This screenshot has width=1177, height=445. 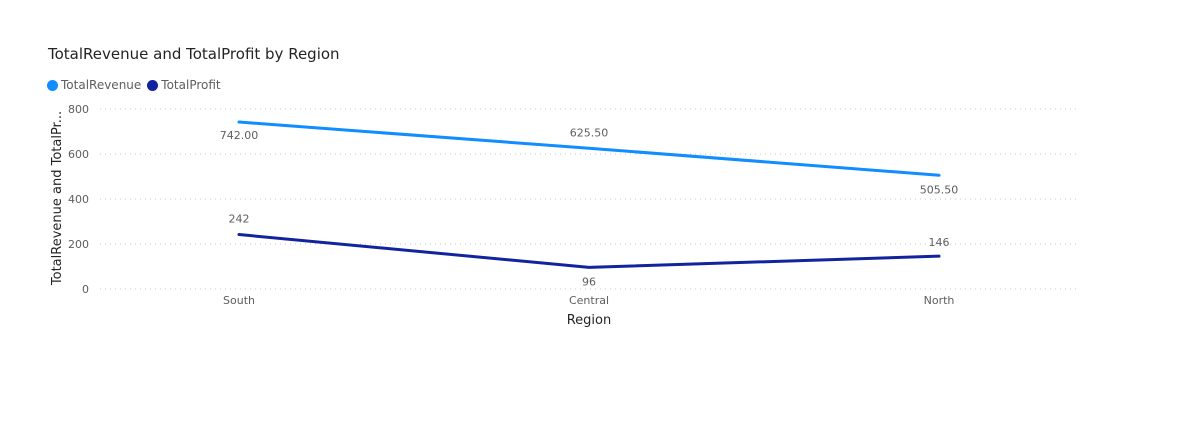 What do you see at coordinates (589, 320) in the screenshot?
I see `x-axis-title: Region` at bounding box center [589, 320].